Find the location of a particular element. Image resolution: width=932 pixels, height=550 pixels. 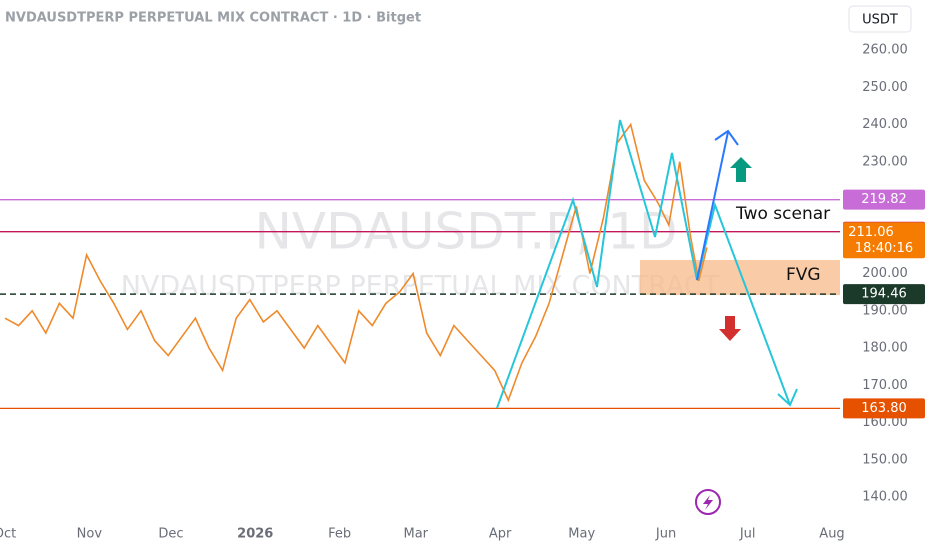

x-tick-label: Feb is located at coordinates (339, 534).